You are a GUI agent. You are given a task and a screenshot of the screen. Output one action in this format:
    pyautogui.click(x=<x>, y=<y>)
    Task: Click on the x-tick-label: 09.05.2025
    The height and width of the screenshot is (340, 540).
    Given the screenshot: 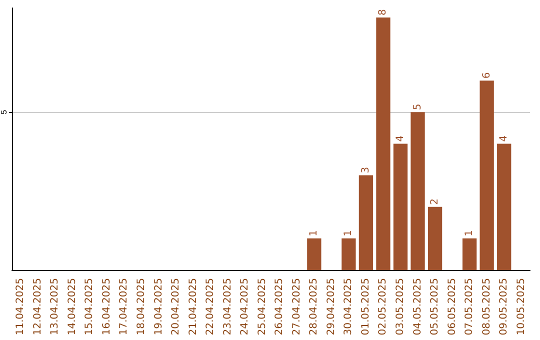 What is the action you would take?
    pyautogui.click(x=504, y=307)
    